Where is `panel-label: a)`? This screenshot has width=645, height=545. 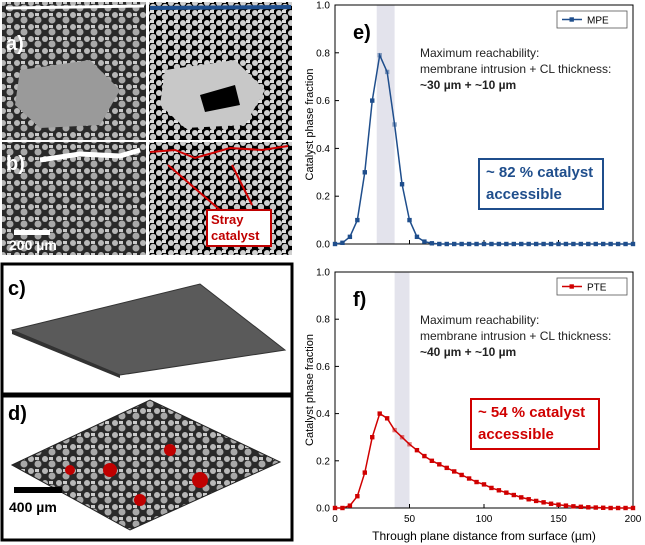
panel-label: a) is located at coordinates (15, 44).